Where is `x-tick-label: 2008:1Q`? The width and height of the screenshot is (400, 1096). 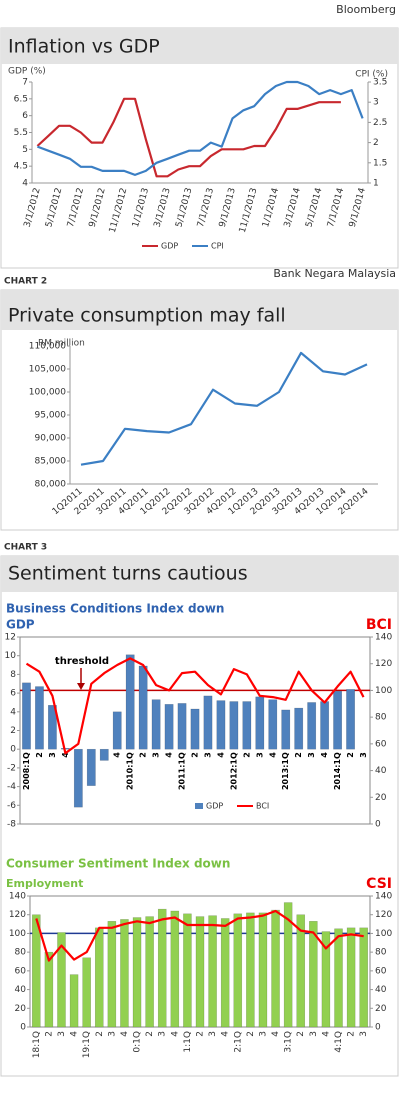 x-tick-label: 2008:1Q is located at coordinates (26, 771).